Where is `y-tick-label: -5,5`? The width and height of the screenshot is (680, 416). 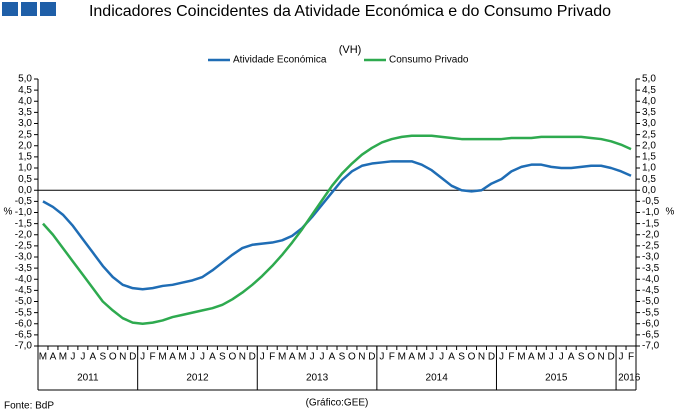
y-tick-label: -5,5 is located at coordinates (24, 312).